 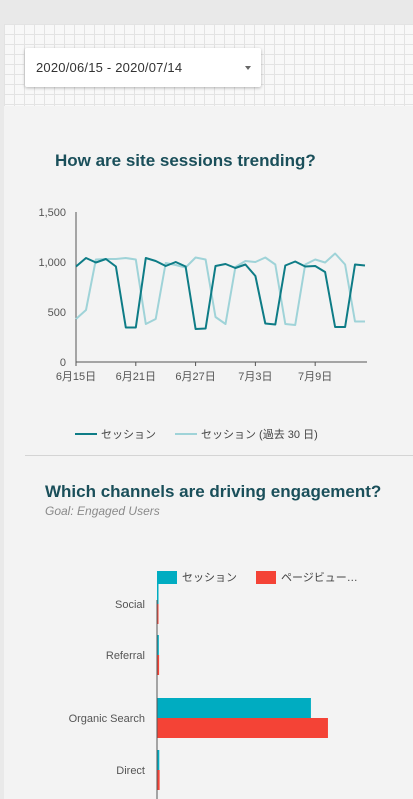 What do you see at coordinates (76, 377) in the screenshot?
I see `x-tick-label: 6月15日` at bounding box center [76, 377].